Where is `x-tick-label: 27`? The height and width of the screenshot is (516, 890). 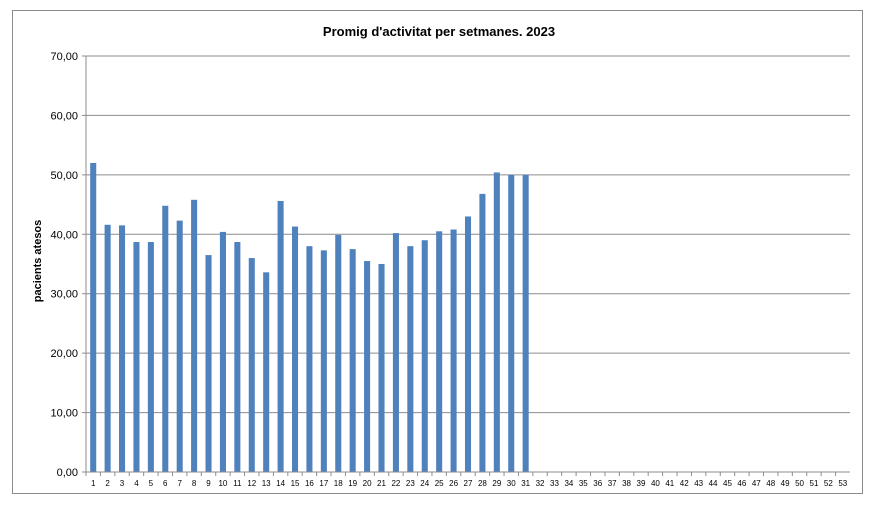
x-tick-label: 27 is located at coordinates (468, 483).